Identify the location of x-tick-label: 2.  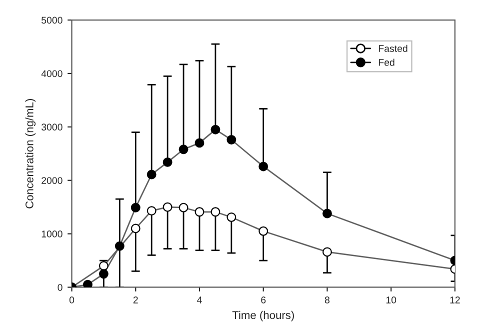
(135, 300).